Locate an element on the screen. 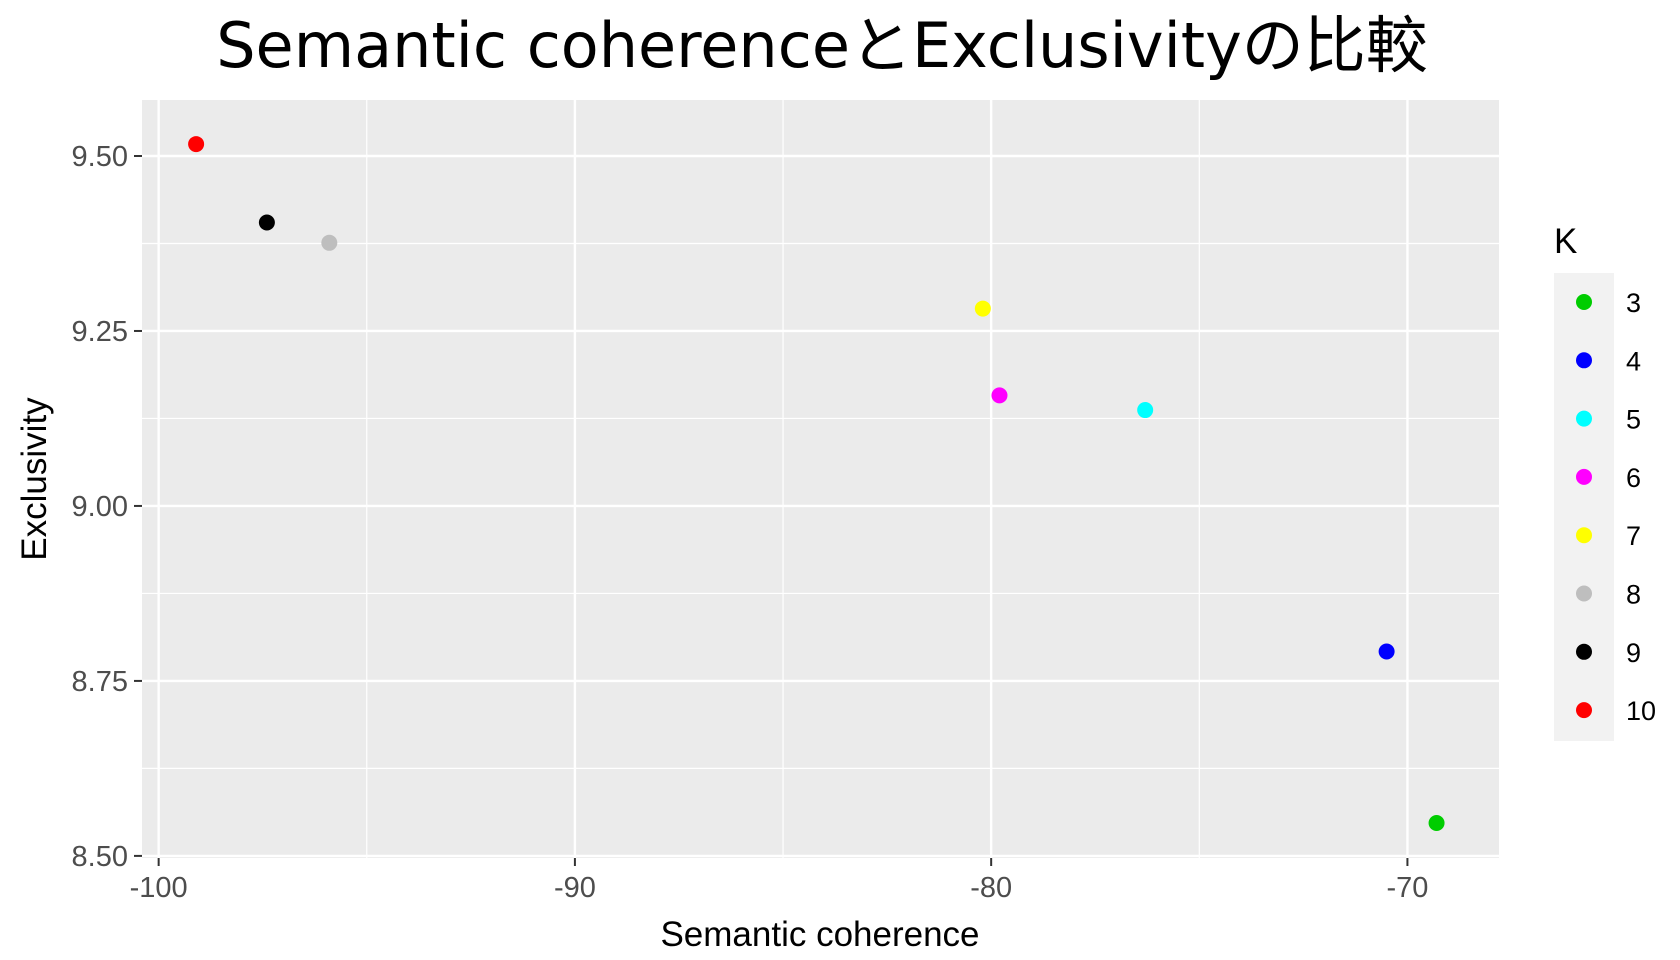  y-tick-label: 9.50 is located at coordinates (100, 157).